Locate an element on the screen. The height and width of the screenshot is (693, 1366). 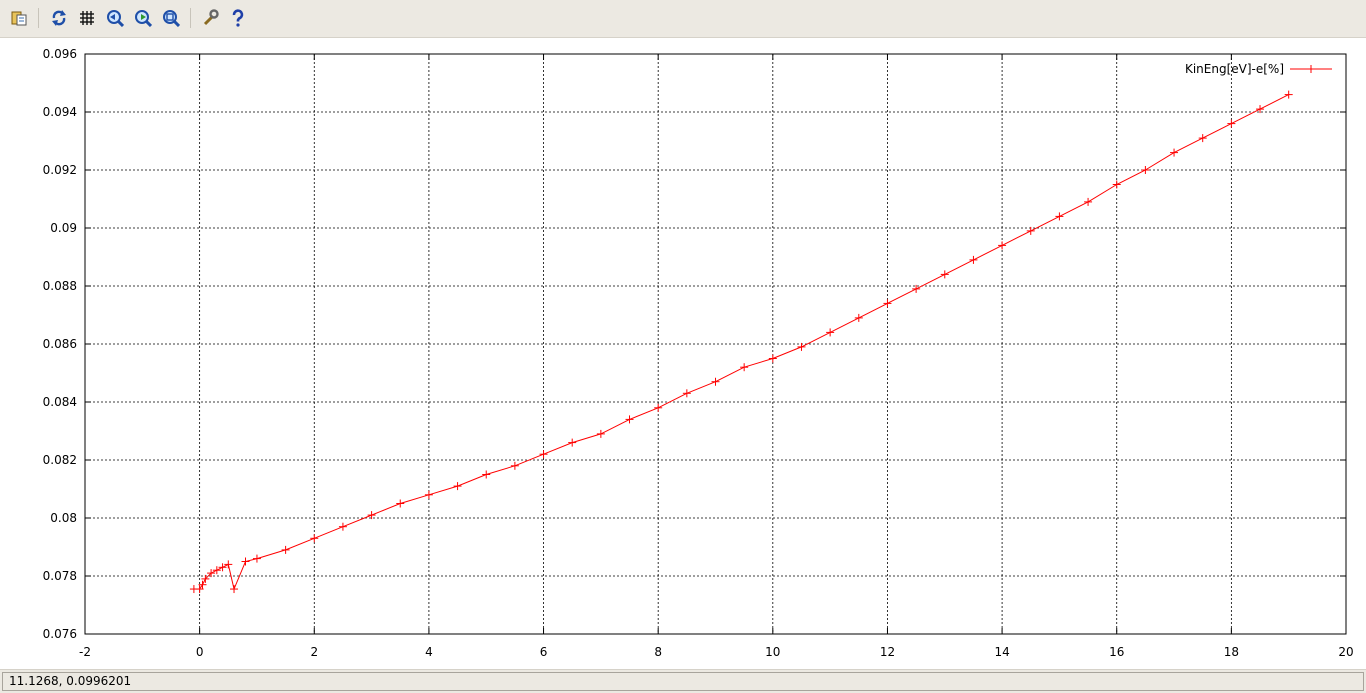
grid-icon is located at coordinates (87, 18).